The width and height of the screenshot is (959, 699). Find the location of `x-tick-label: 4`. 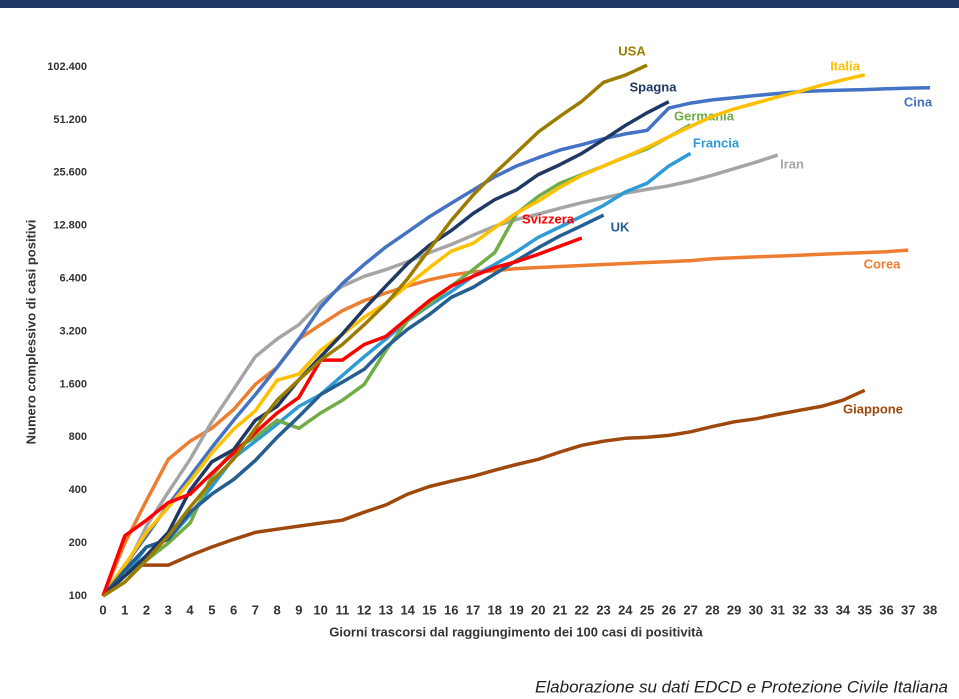

x-tick-label: 4 is located at coordinates (190, 609).